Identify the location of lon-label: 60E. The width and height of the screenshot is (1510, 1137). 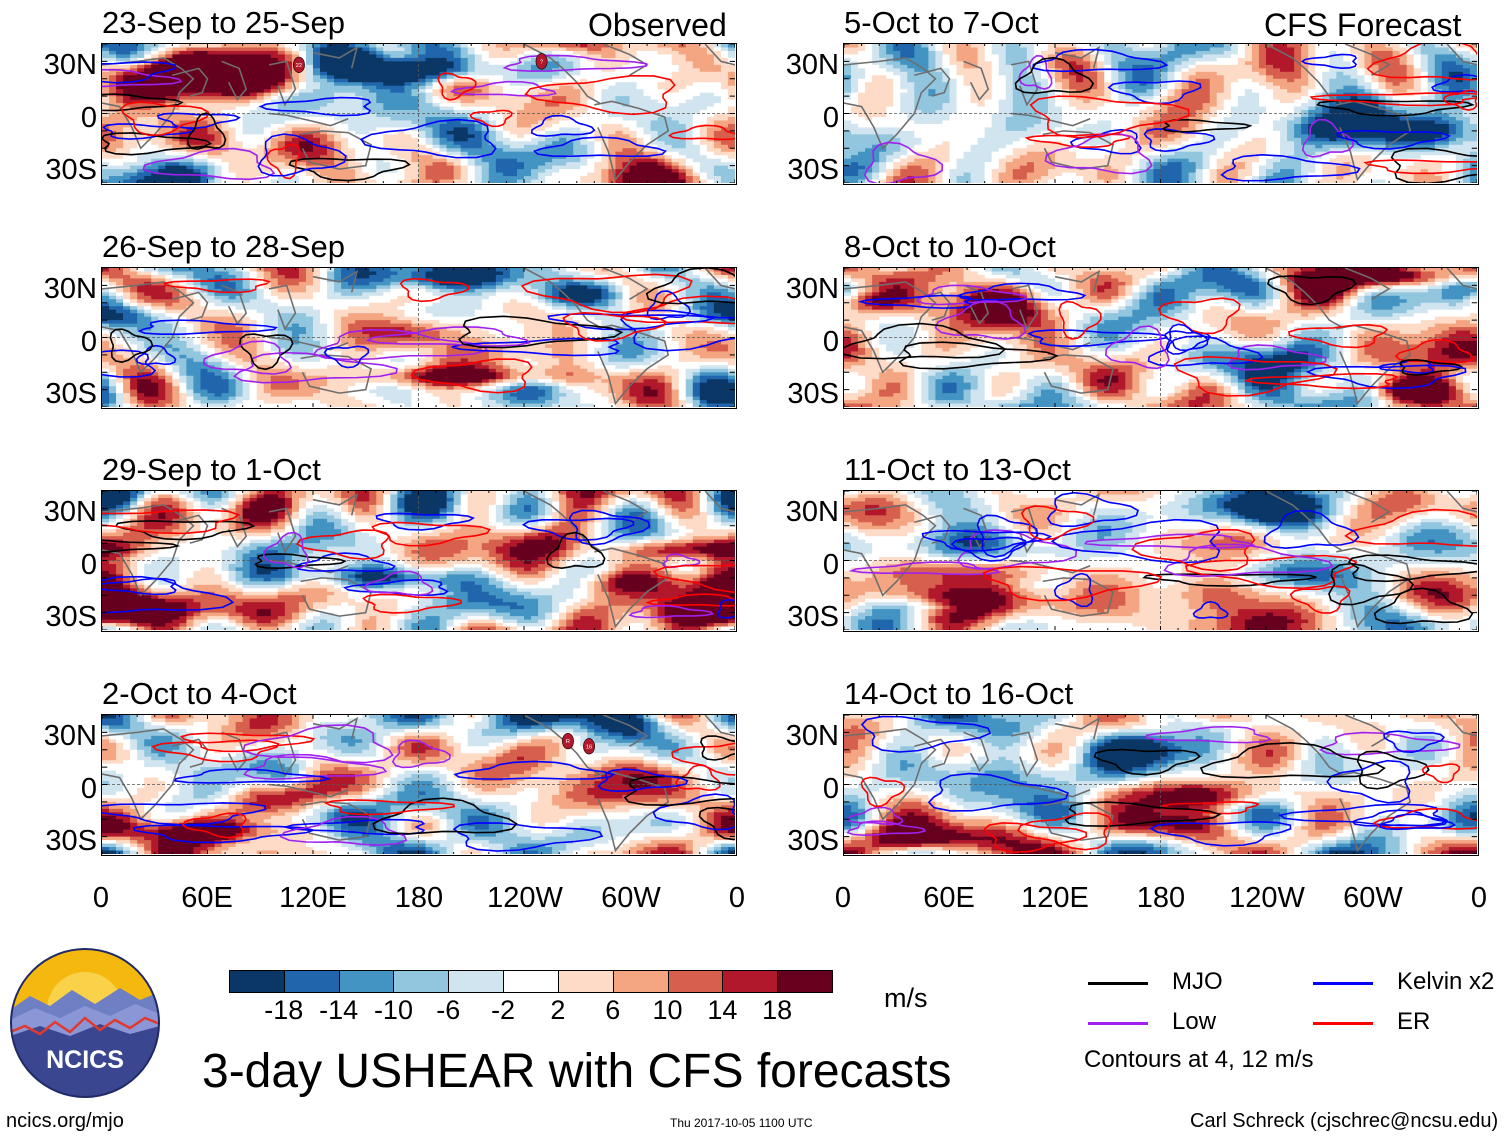
(949, 898).